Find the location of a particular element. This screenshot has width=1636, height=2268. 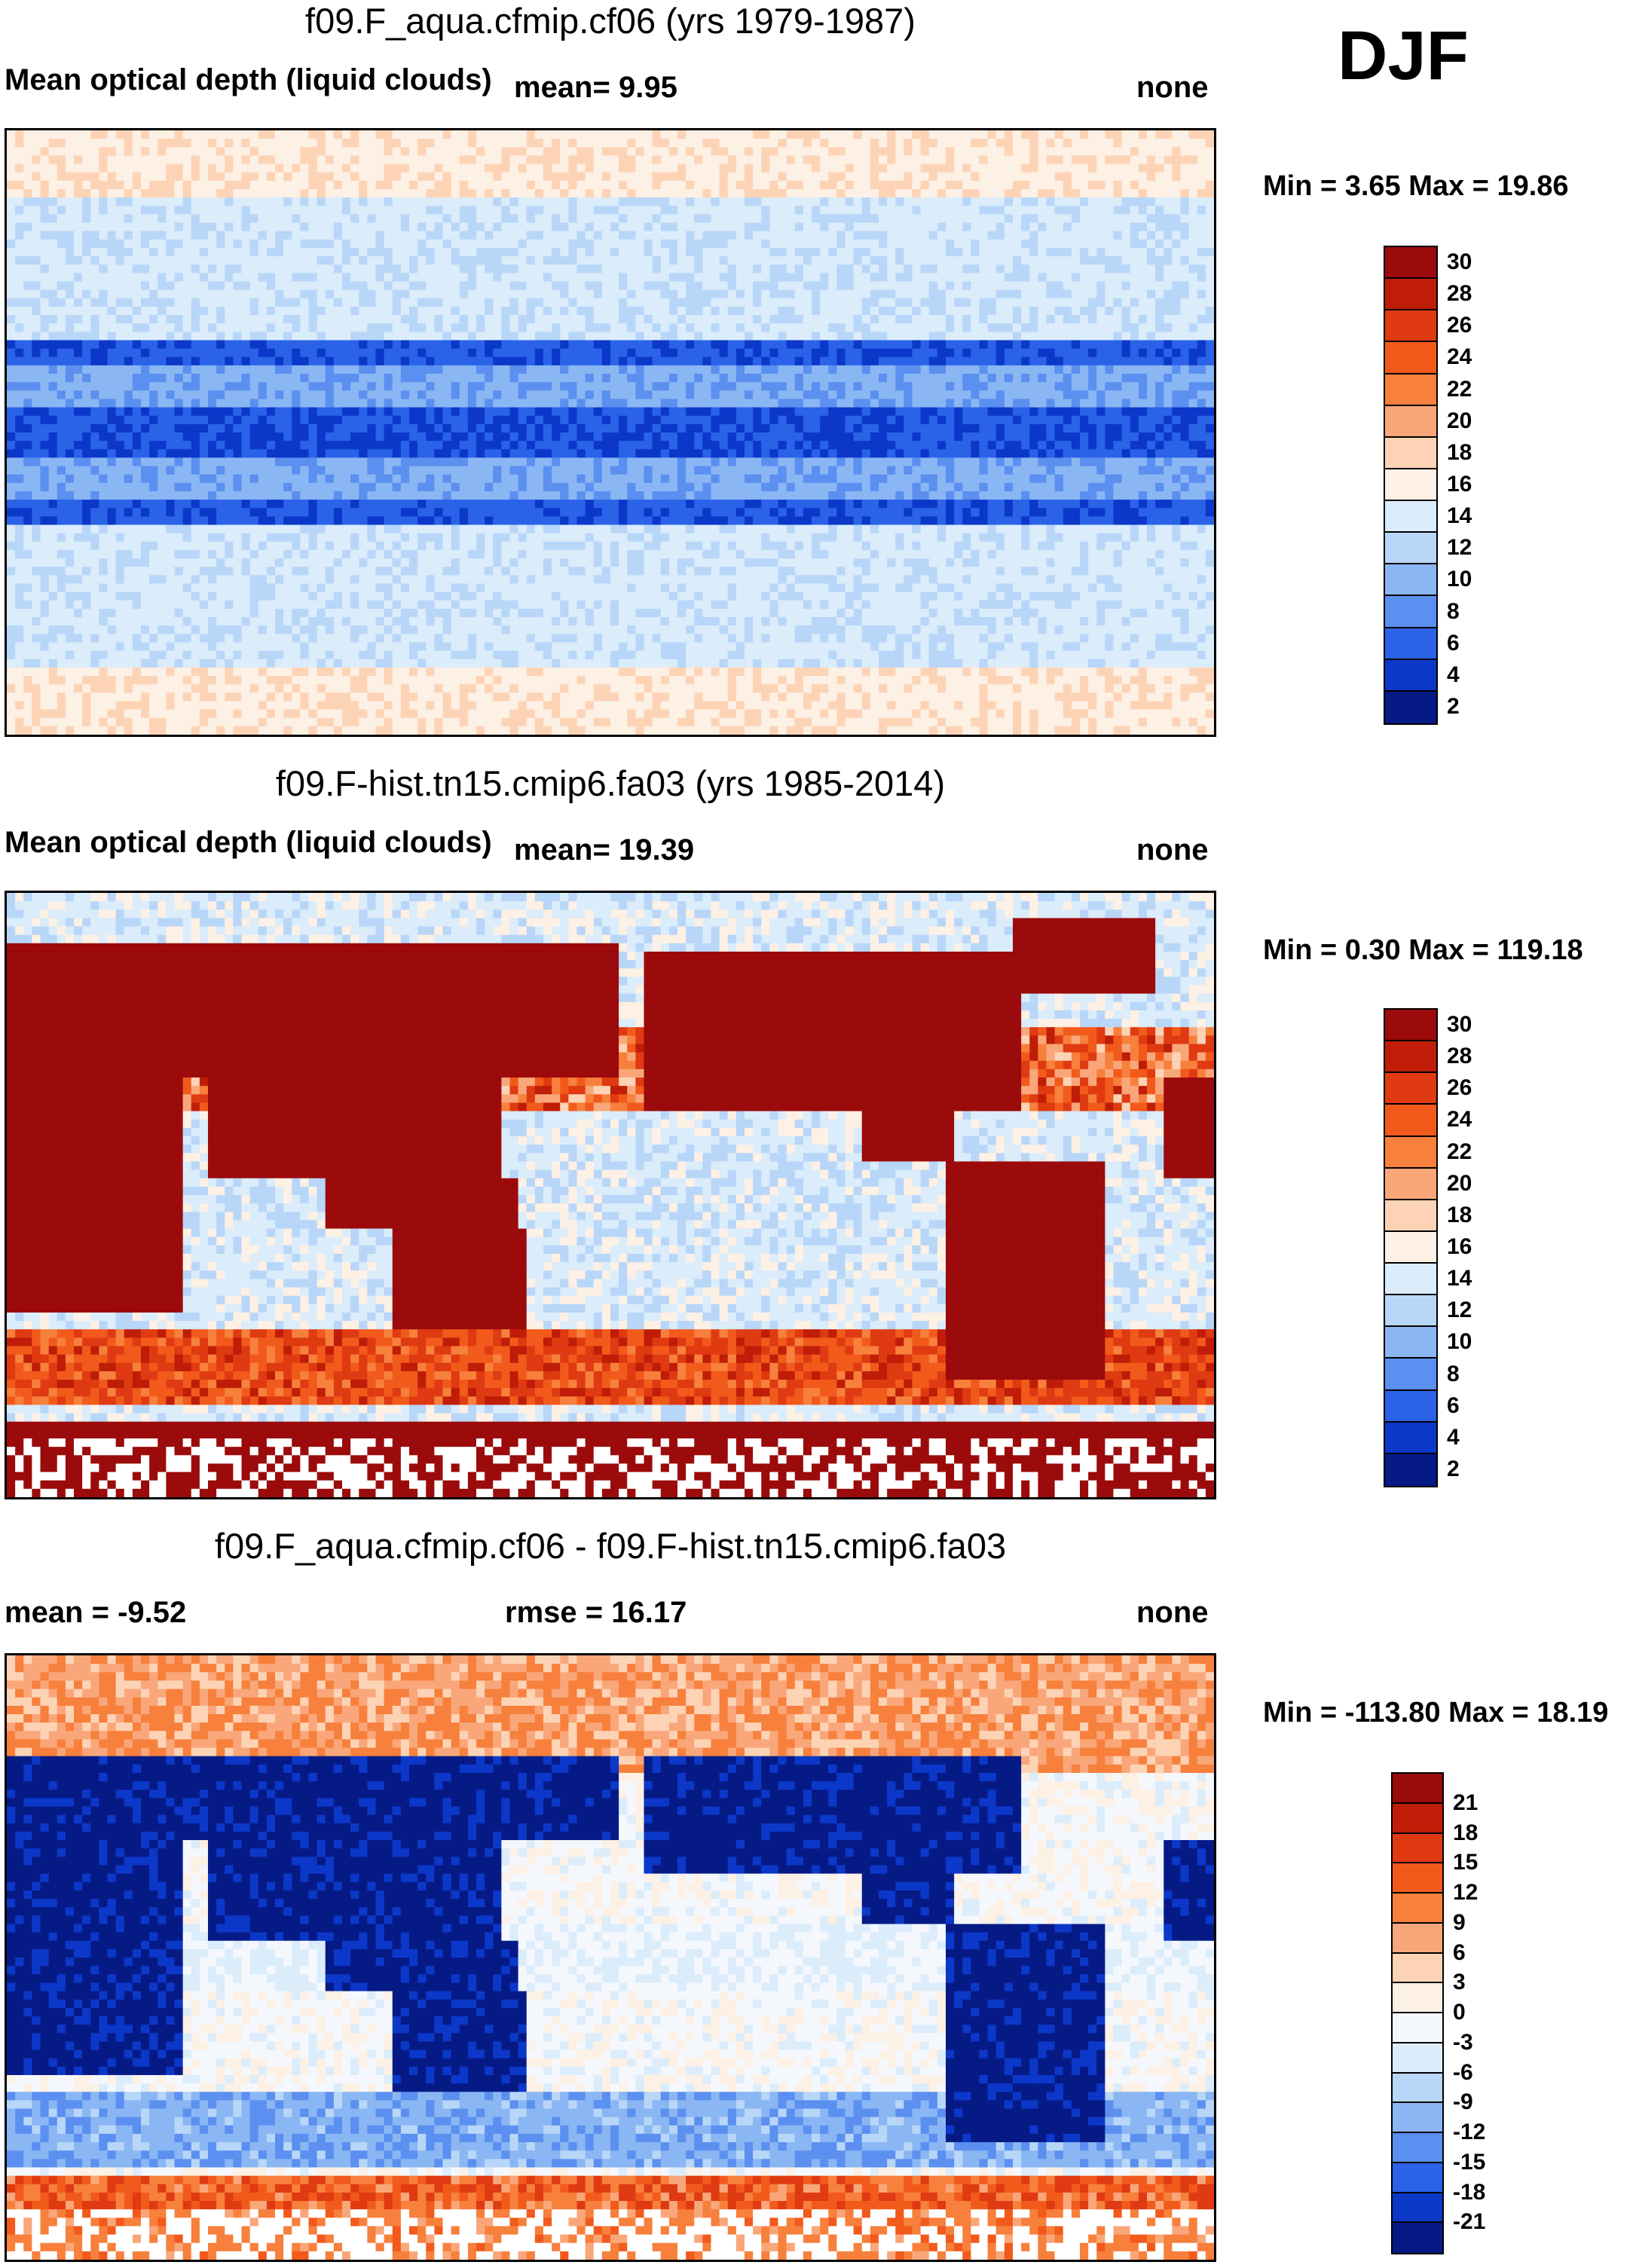

colorbar-tick-label: -6 is located at coordinates (1463, 2073).